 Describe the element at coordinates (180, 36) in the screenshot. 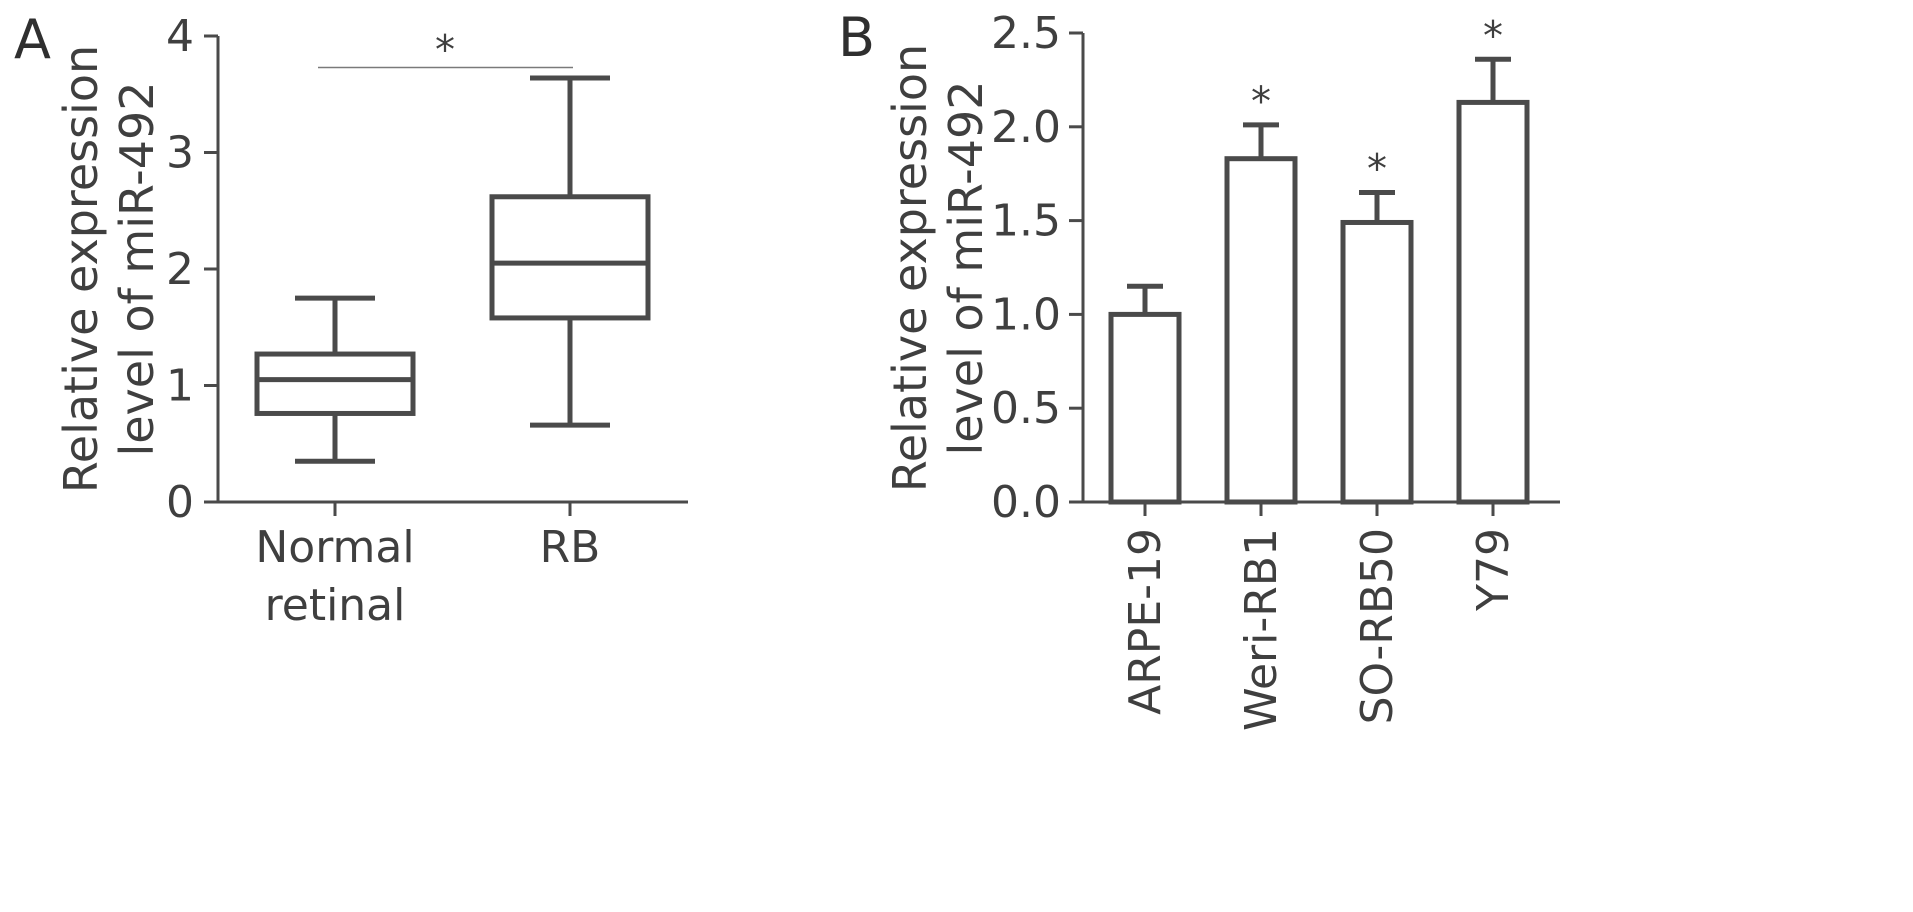

I see `y-tick-label-a: 4` at that location.